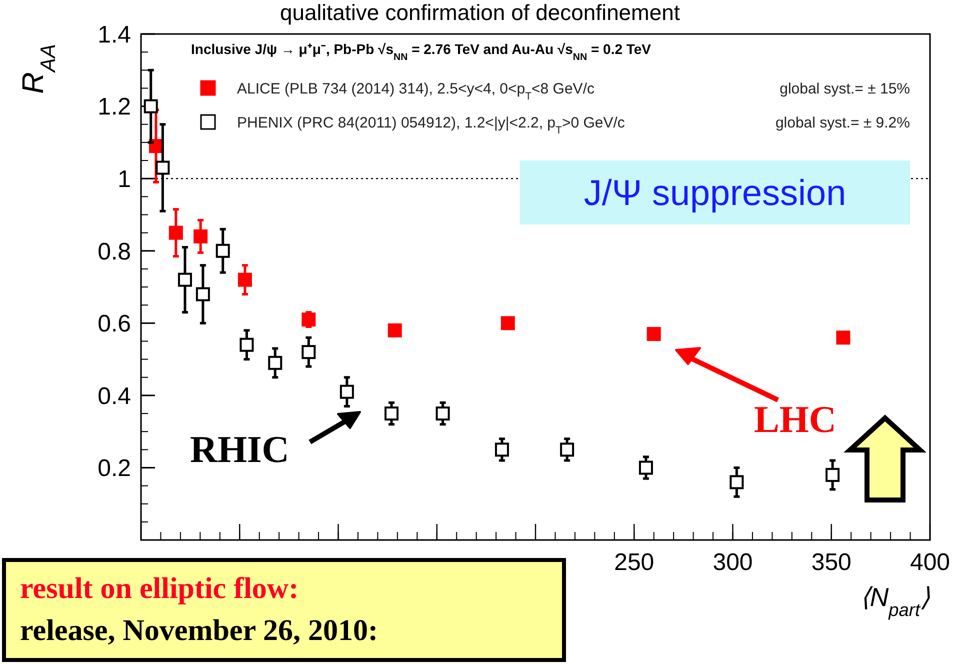 The height and width of the screenshot is (664, 961). What do you see at coordinates (480, 12) in the screenshot?
I see `text: qualitative confirmation of deconfinement` at bounding box center [480, 12].